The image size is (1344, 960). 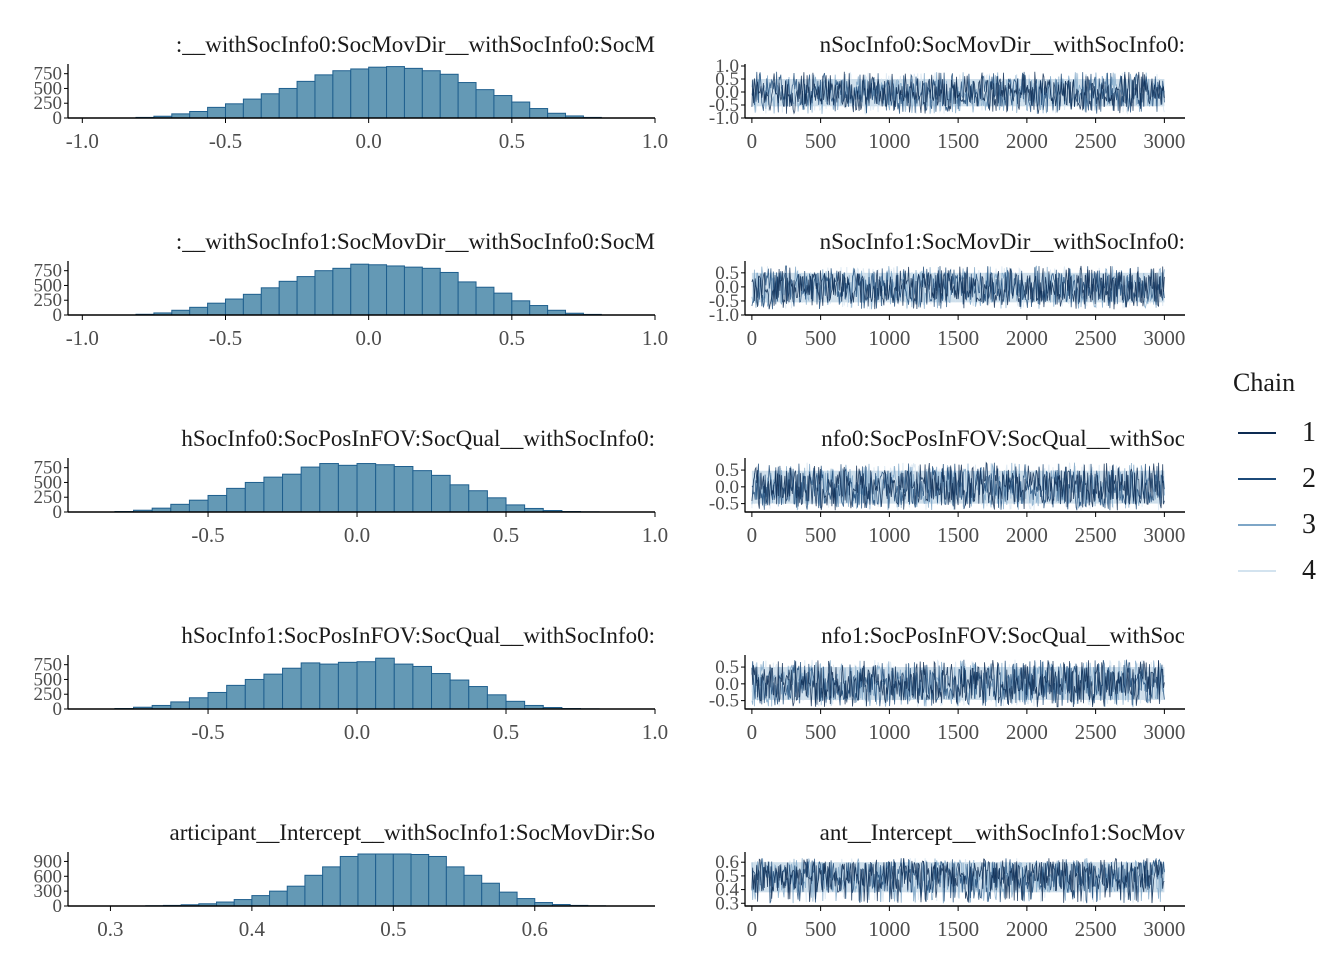 I want to click on chain-1-trace-line, so click(x=958, y=880).